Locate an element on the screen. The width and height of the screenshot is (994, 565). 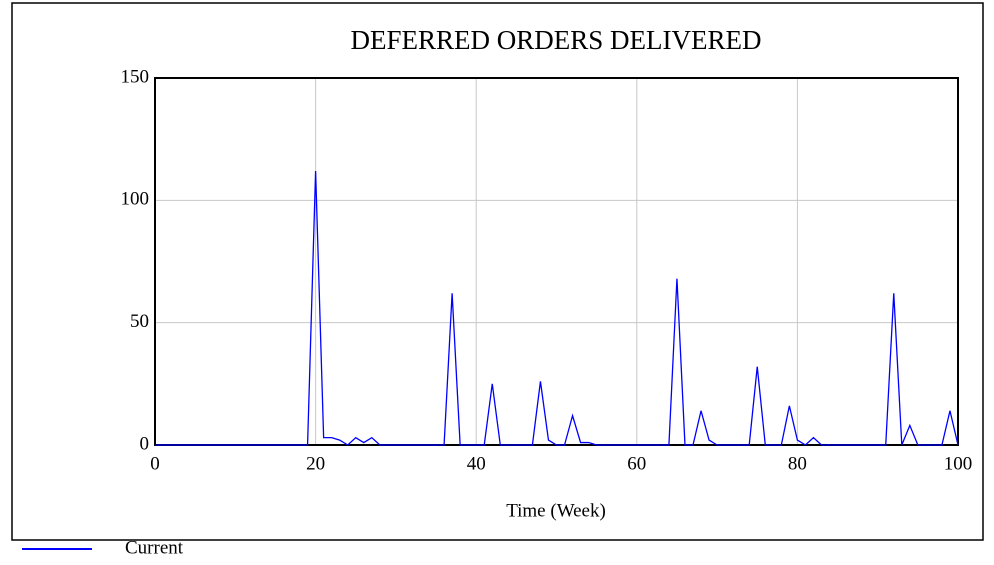
x-tick-label: 60 is located at coordinates (636, 463).